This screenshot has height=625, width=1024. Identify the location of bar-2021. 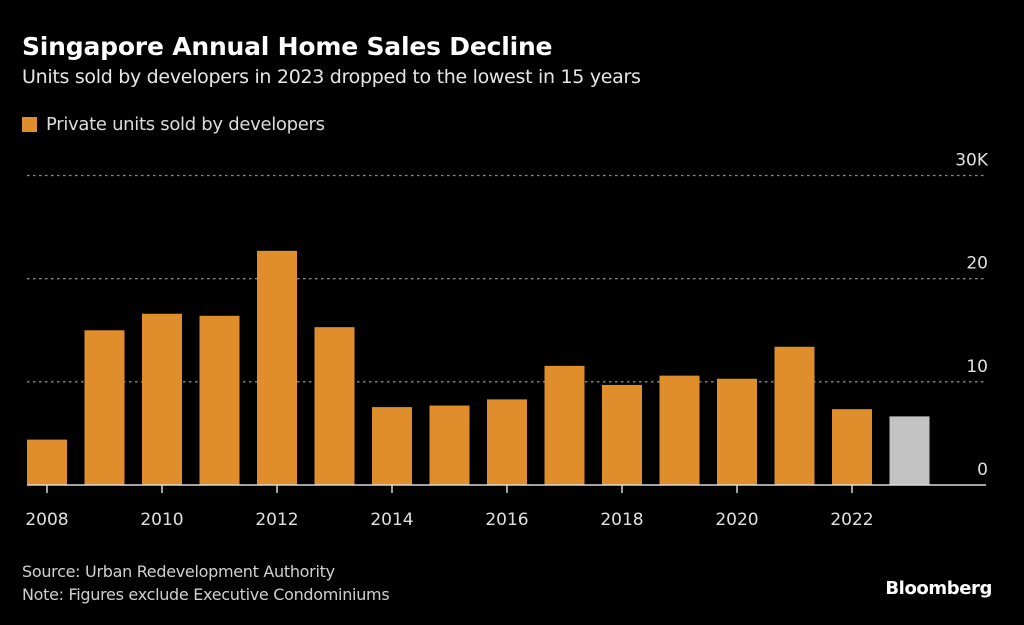
(794, 415).